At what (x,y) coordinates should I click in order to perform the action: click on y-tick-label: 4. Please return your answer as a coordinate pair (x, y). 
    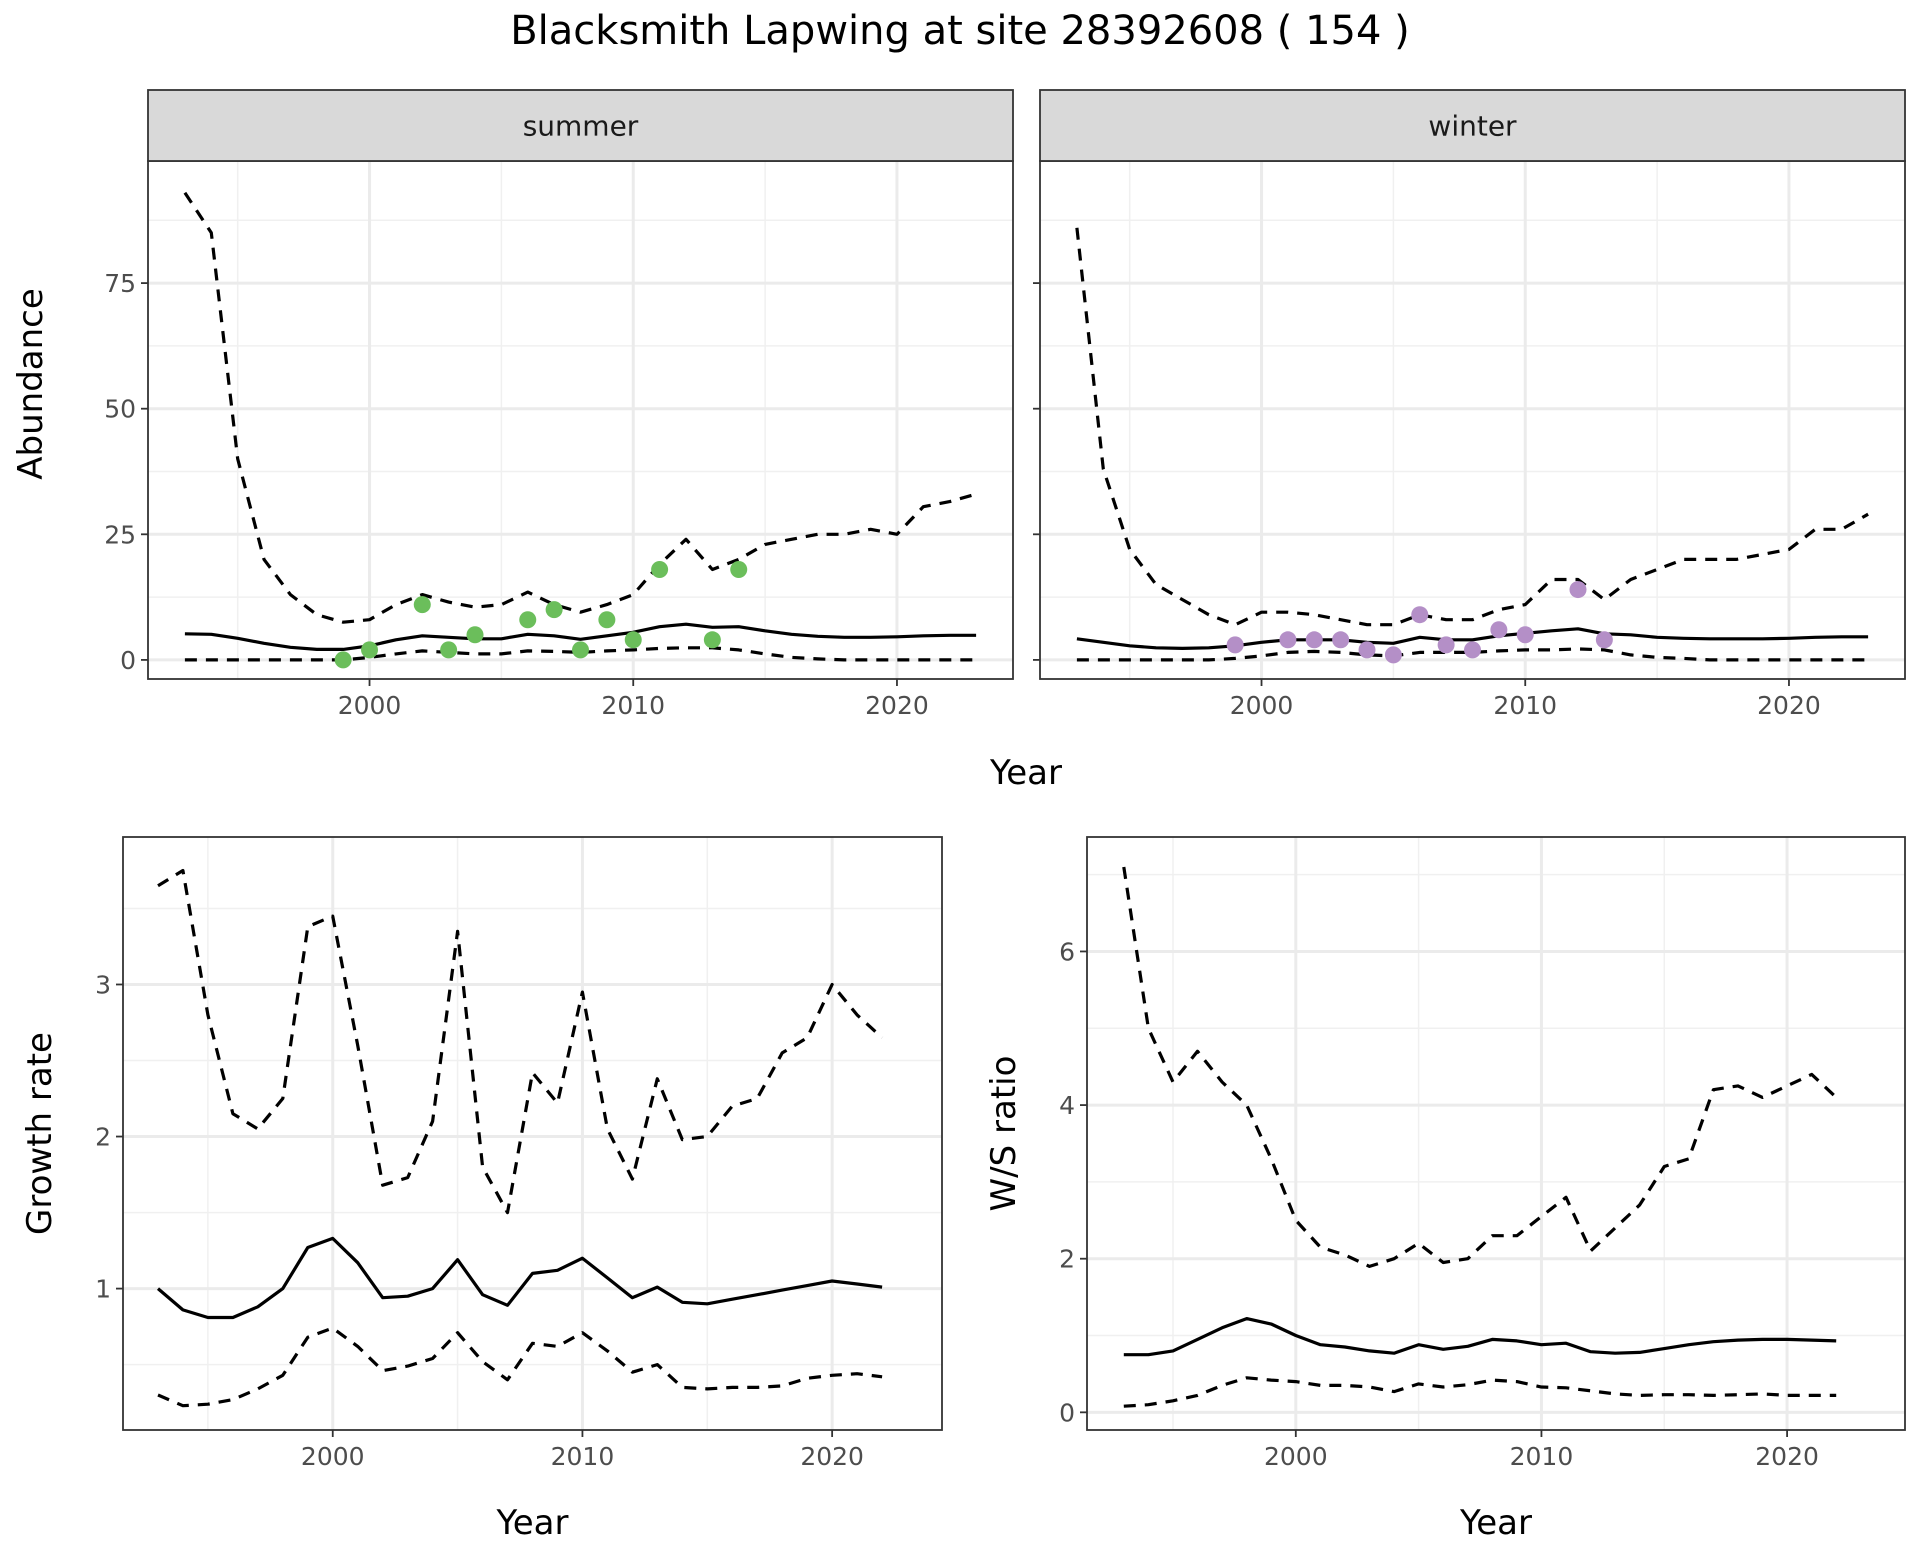
    Looking at the image, I should click on (1067, 1105).